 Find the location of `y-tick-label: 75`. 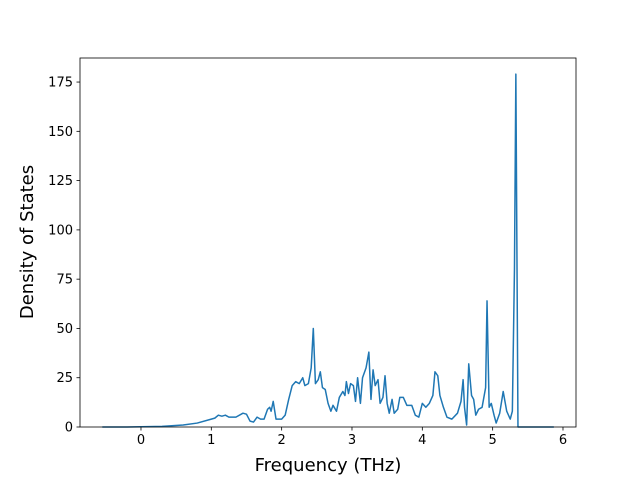

y-tick-label: 75 is located at coordinates (64, 280).